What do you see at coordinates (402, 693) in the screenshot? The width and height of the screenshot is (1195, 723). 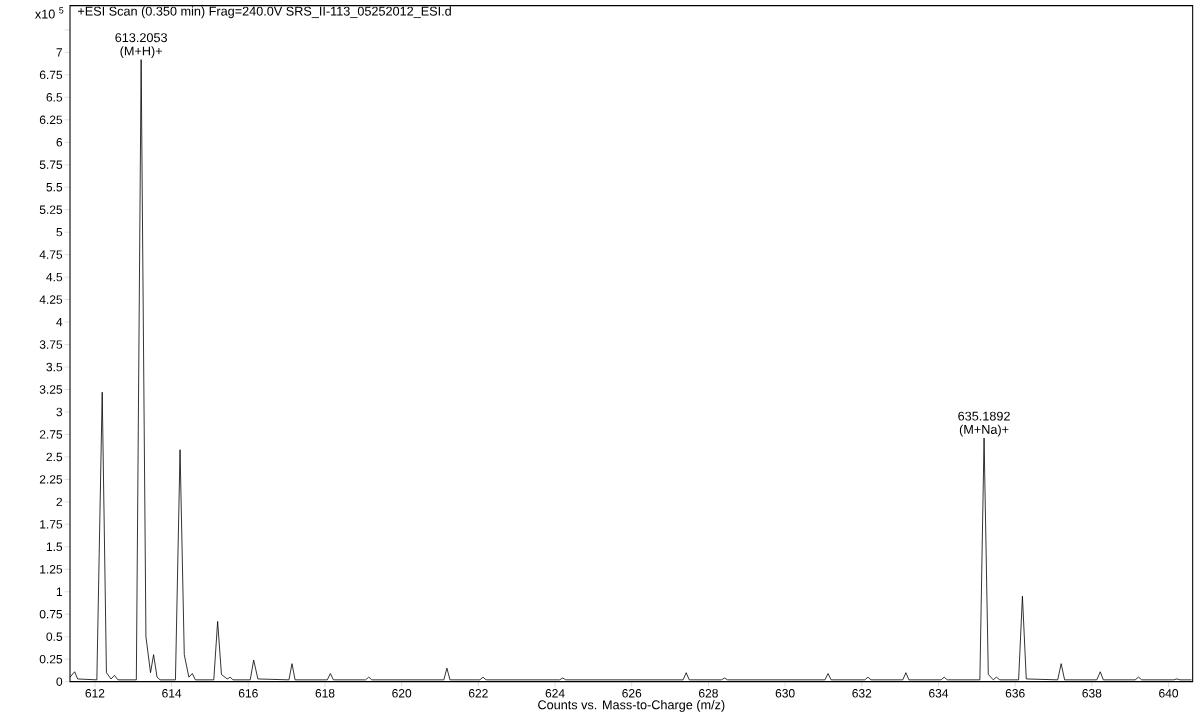 I see `x-tick-label: 620` at bounding box center [402, 693].